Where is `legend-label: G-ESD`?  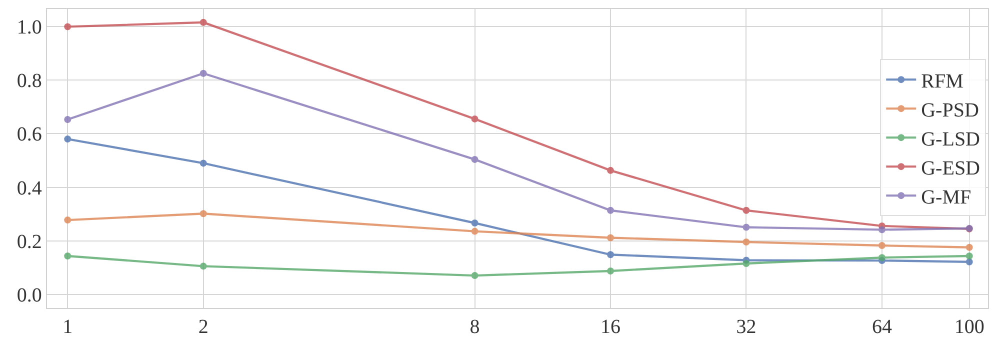 legend-label: G-ESD is located at coordinates (950, 168).